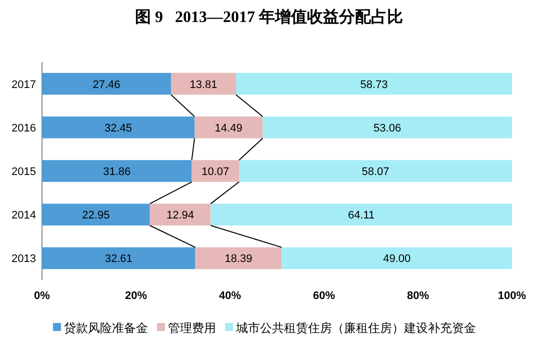 The height and width of the screenshot is (349, 538). What do you see at coordinates (42, 296) in the screenshot?
I see `x-tick-label: 0%` at bounding box center [42, 296].